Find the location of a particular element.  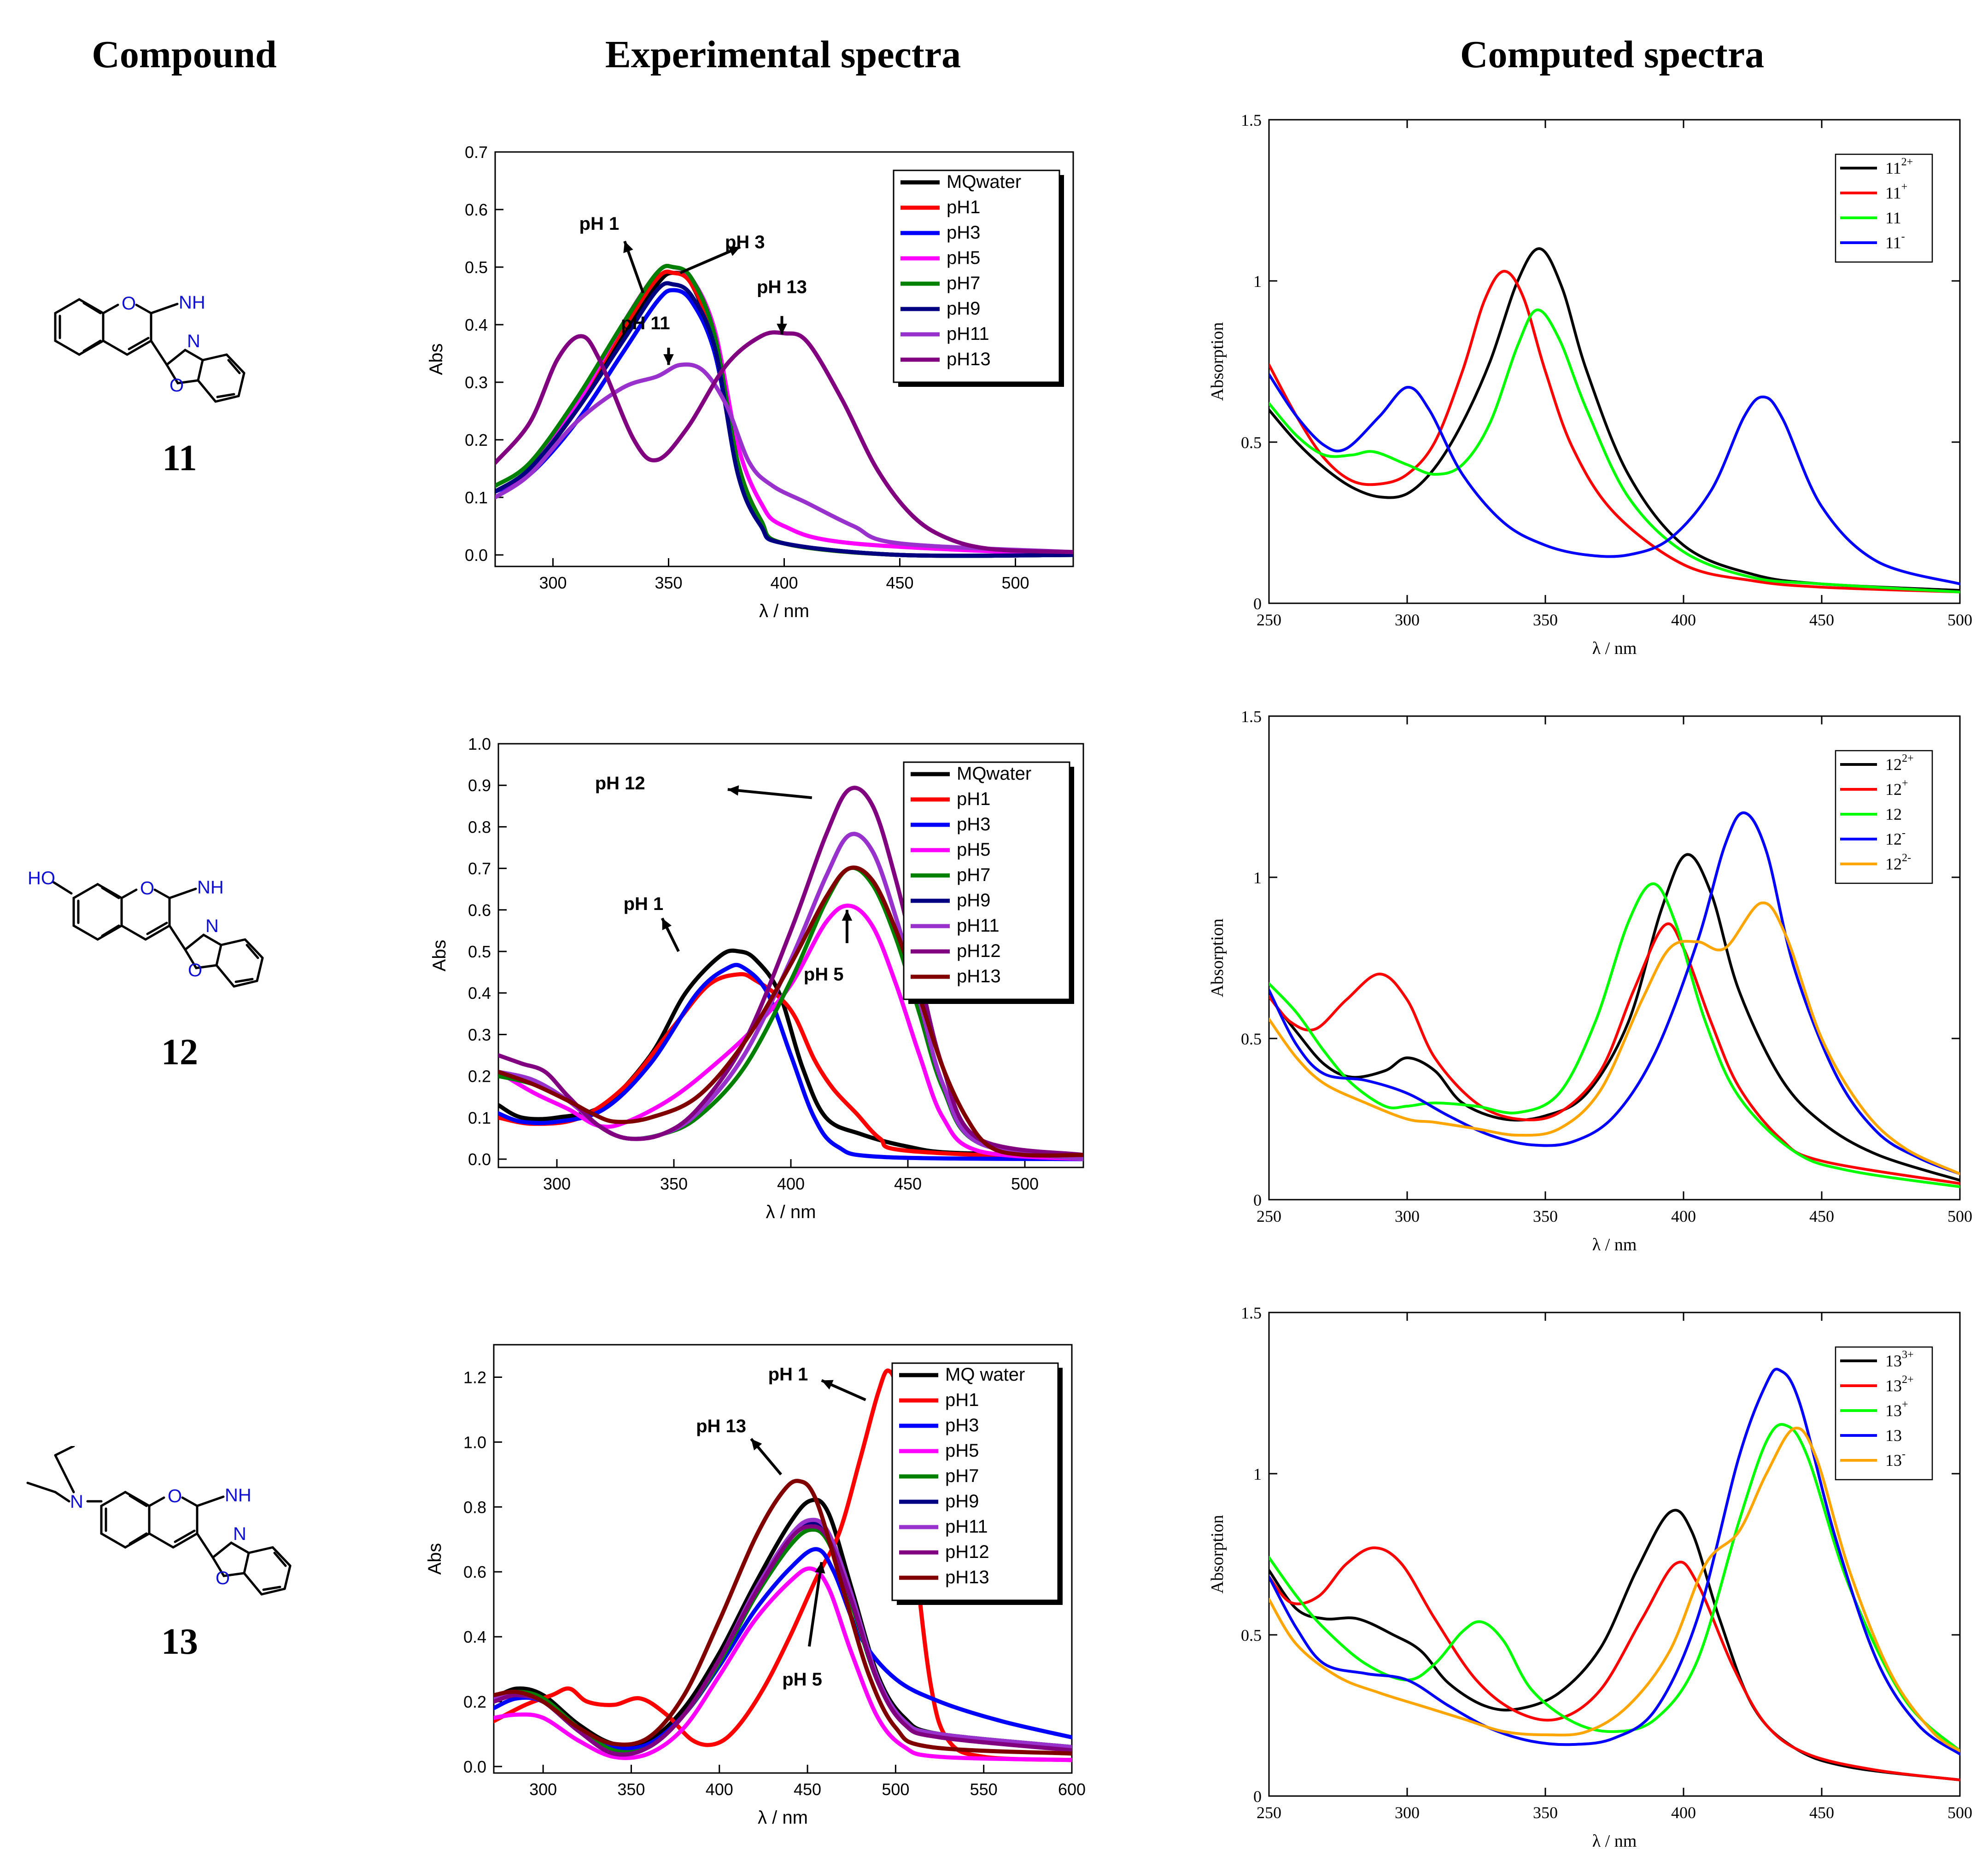

y-tick-label: 0 is located at coordinates (1257, 1200).